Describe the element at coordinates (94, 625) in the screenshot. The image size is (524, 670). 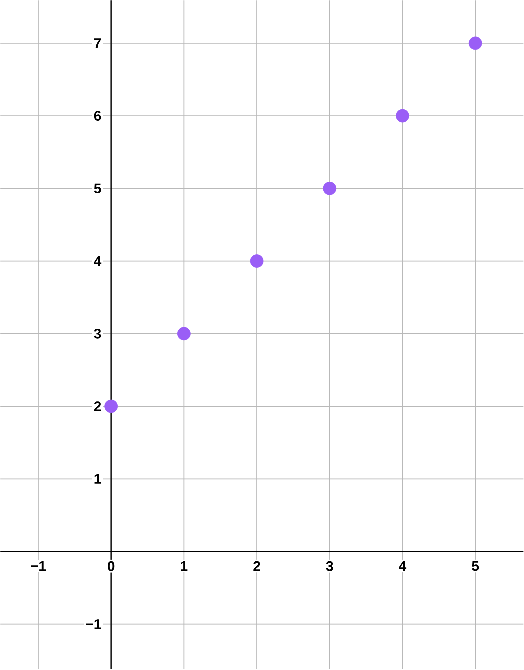
I see `y-tick-label: −1` at that location.